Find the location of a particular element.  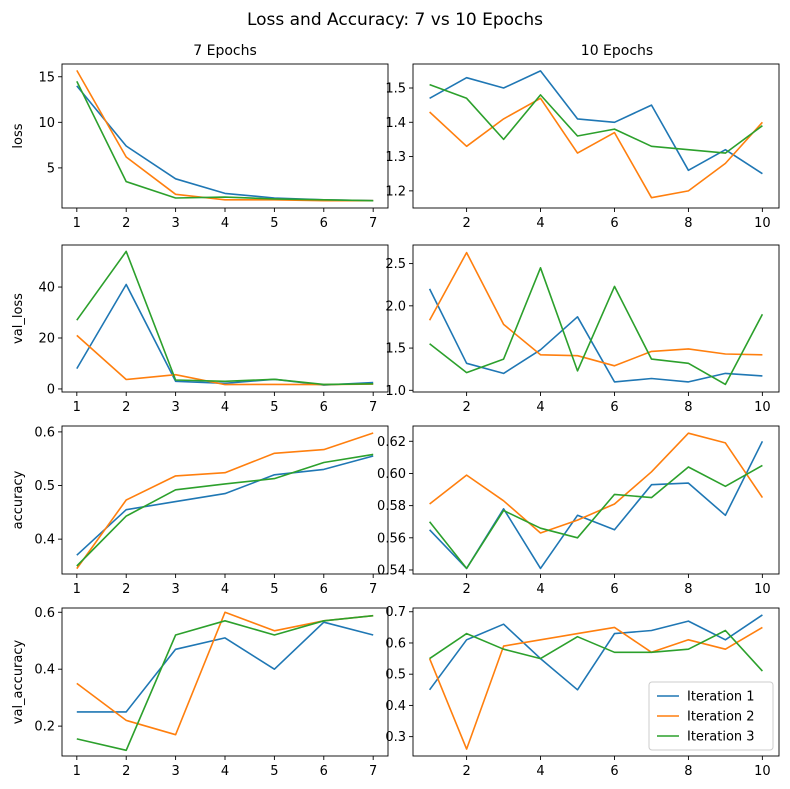

legend-label-iteration-3: Iteration 3 is located at coordinates (721, 737).